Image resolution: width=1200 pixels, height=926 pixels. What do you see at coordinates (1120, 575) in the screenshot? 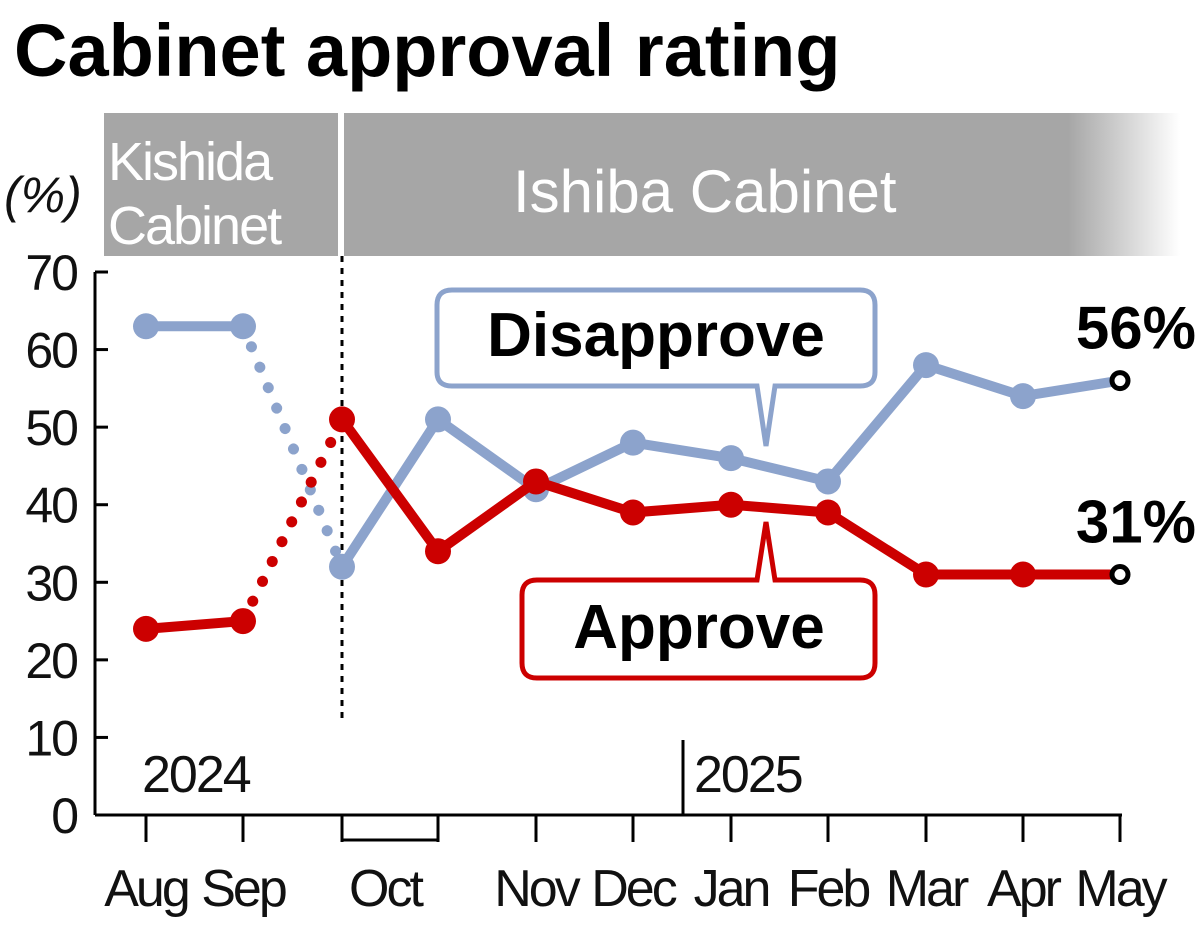
I see `approve-end-marker` at bounding box center [1120, 575].